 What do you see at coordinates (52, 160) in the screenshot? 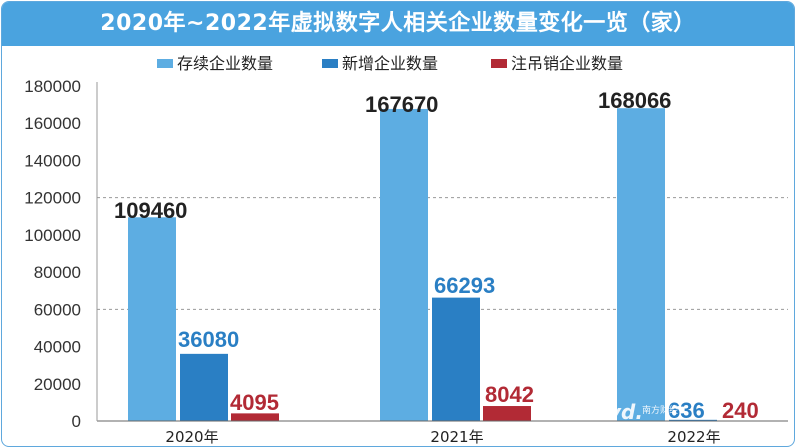
I see `y-tick-label: 140000` at bounding box center [52, 160].